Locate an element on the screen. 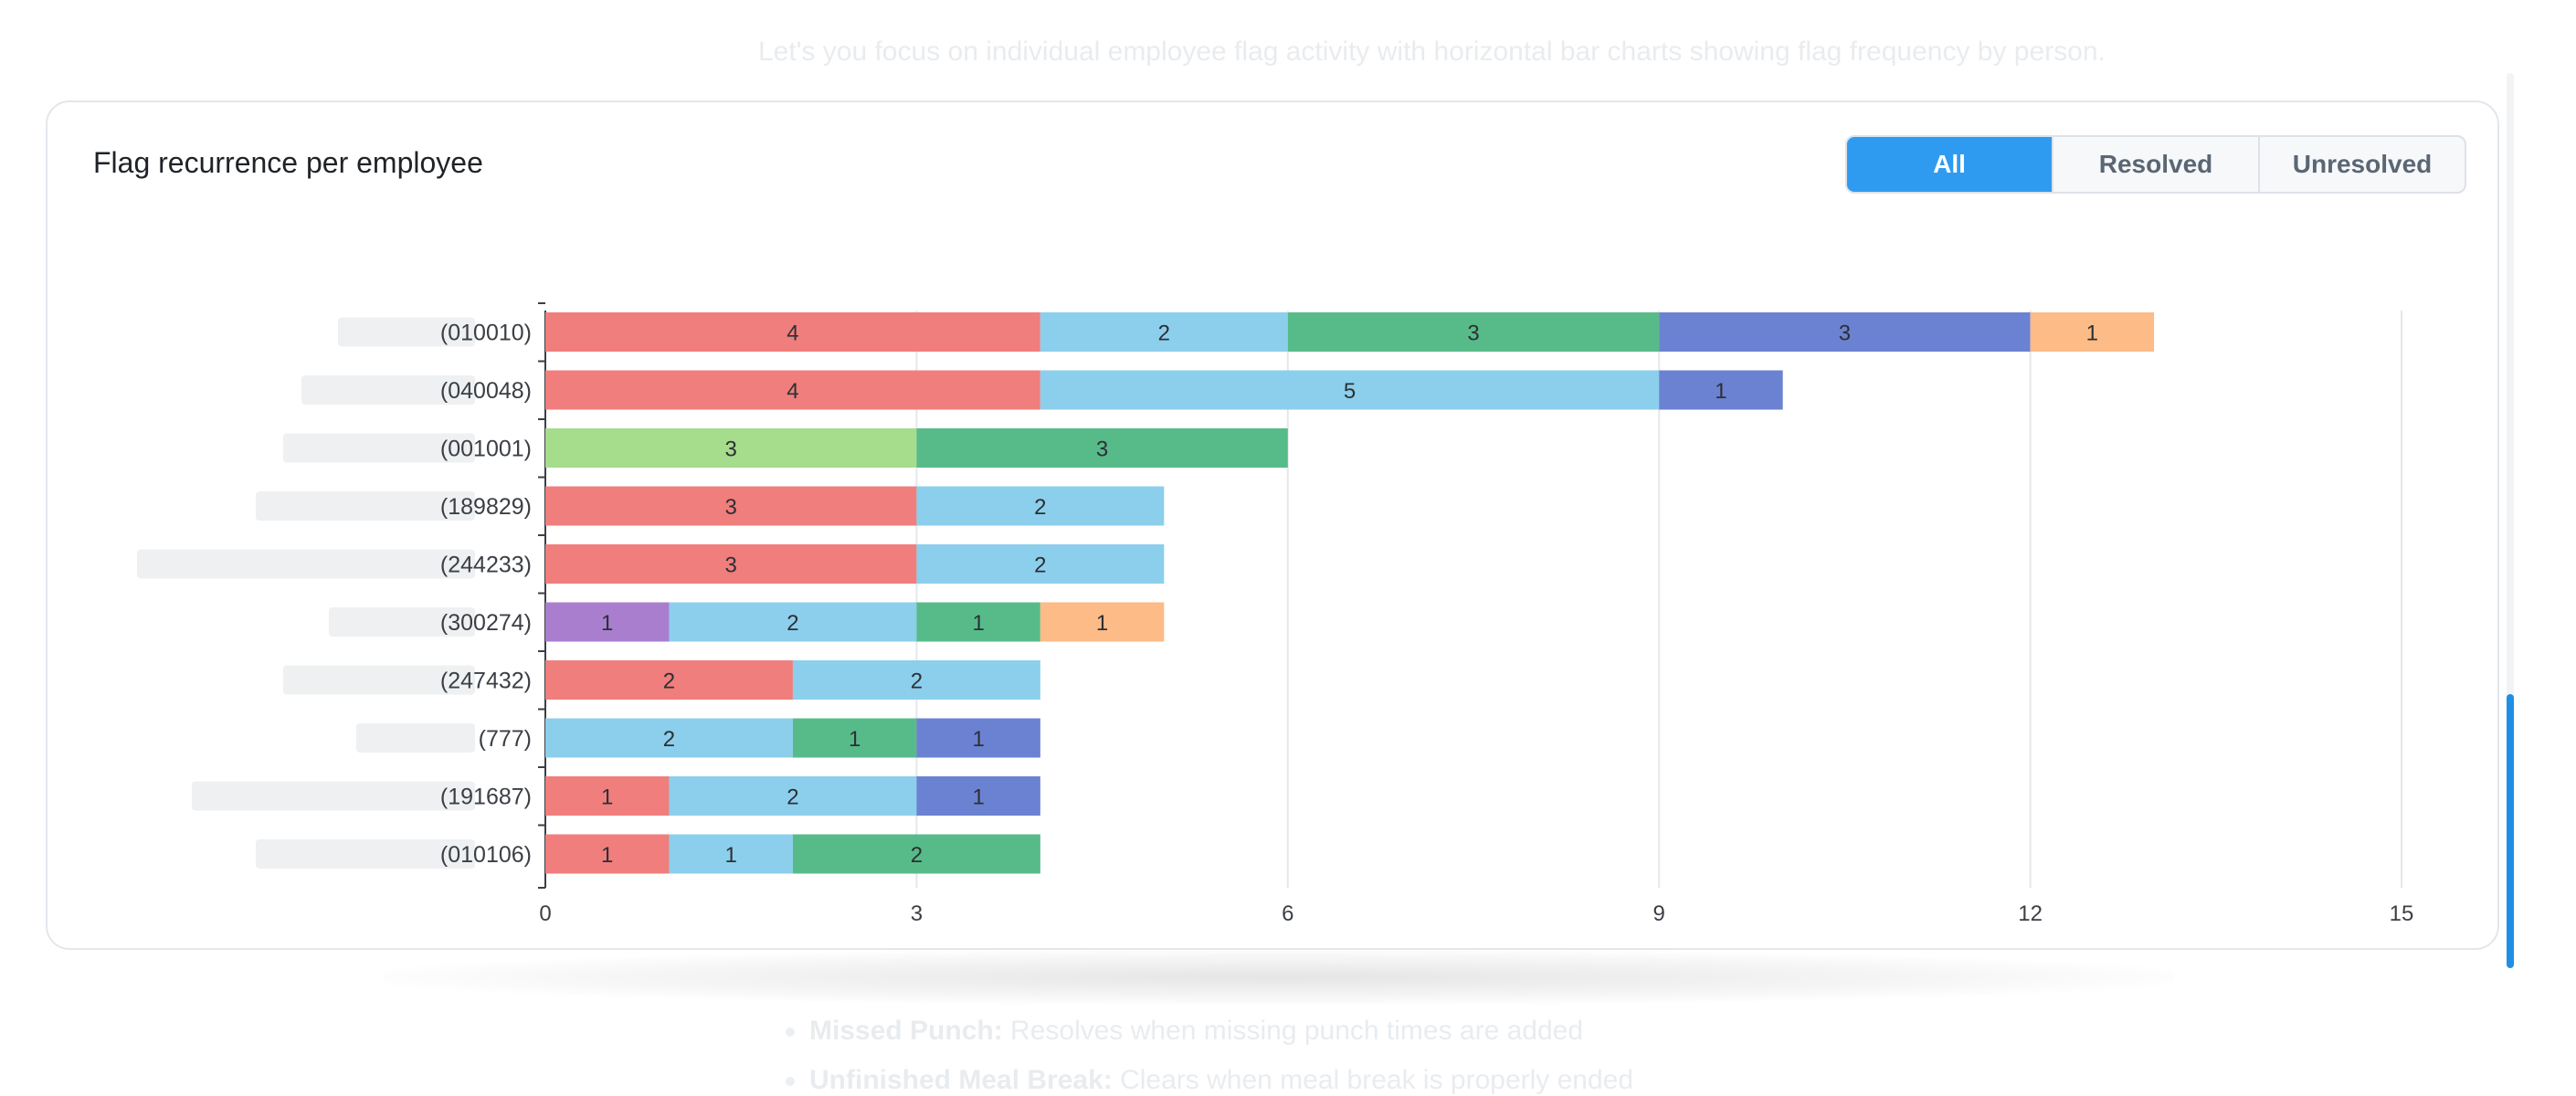 The height and width of the screenshot is (1096, 2576). employee-label: (191687) is located at coordinates (486, 797).